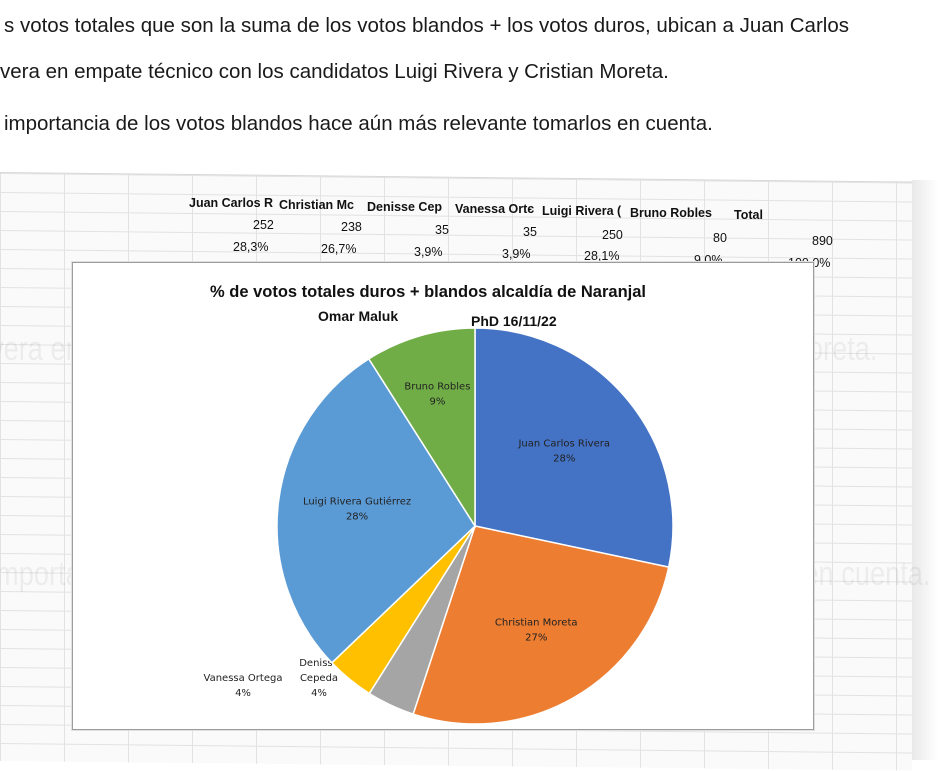  I want to click on pie-slice-juan-carlos-rivera, so click(574, 447).